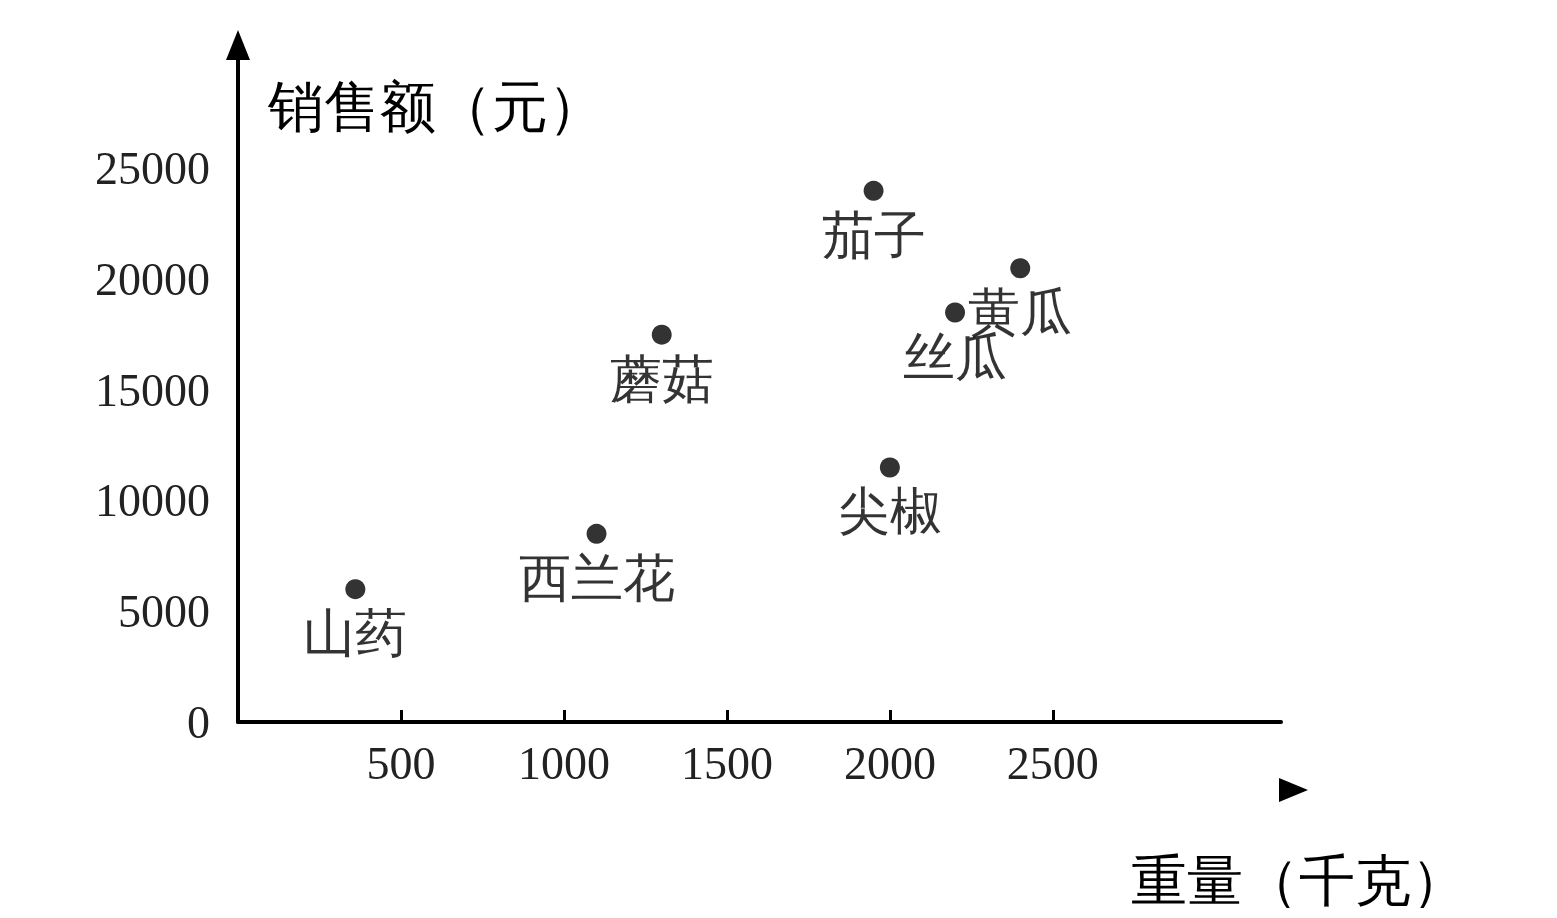 The height and width of the screenshot is (918, 1557). What do you see at coordinates (563, 763) in the screenshot?
I see `x-tick-label: 1000` at bounding box center [563, 763].